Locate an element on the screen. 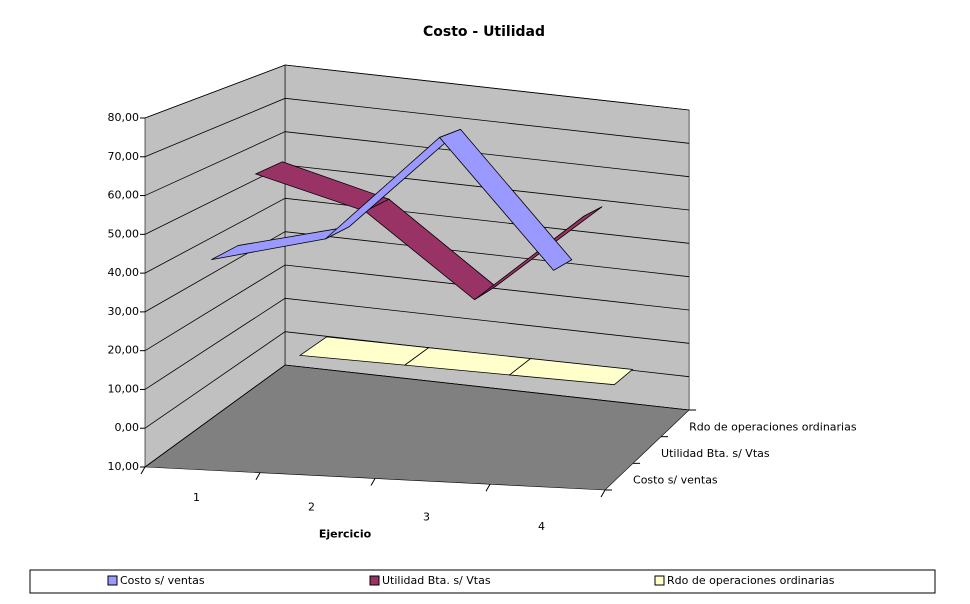  legend-box is located at coordinates (482, 581).